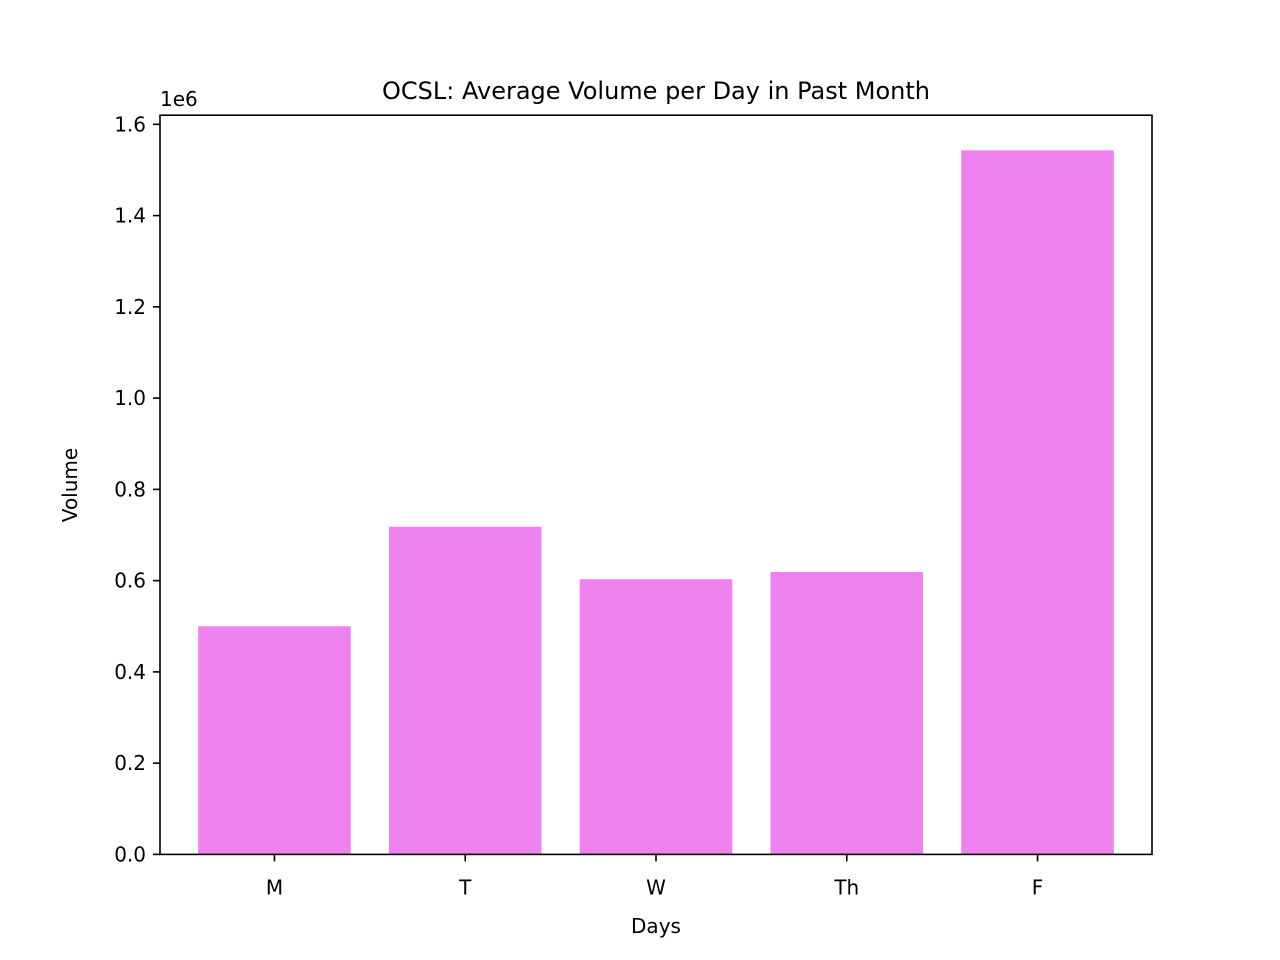  Describe the element at coordinates (656, 717) in the screenshot. I see `bar-w` at that location.